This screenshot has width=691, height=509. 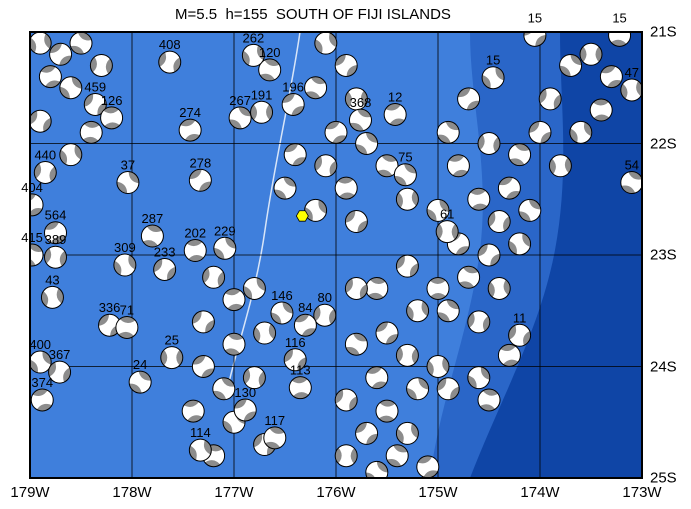 I want to click on event-depth-label: 114, so click(x=200, y=432).